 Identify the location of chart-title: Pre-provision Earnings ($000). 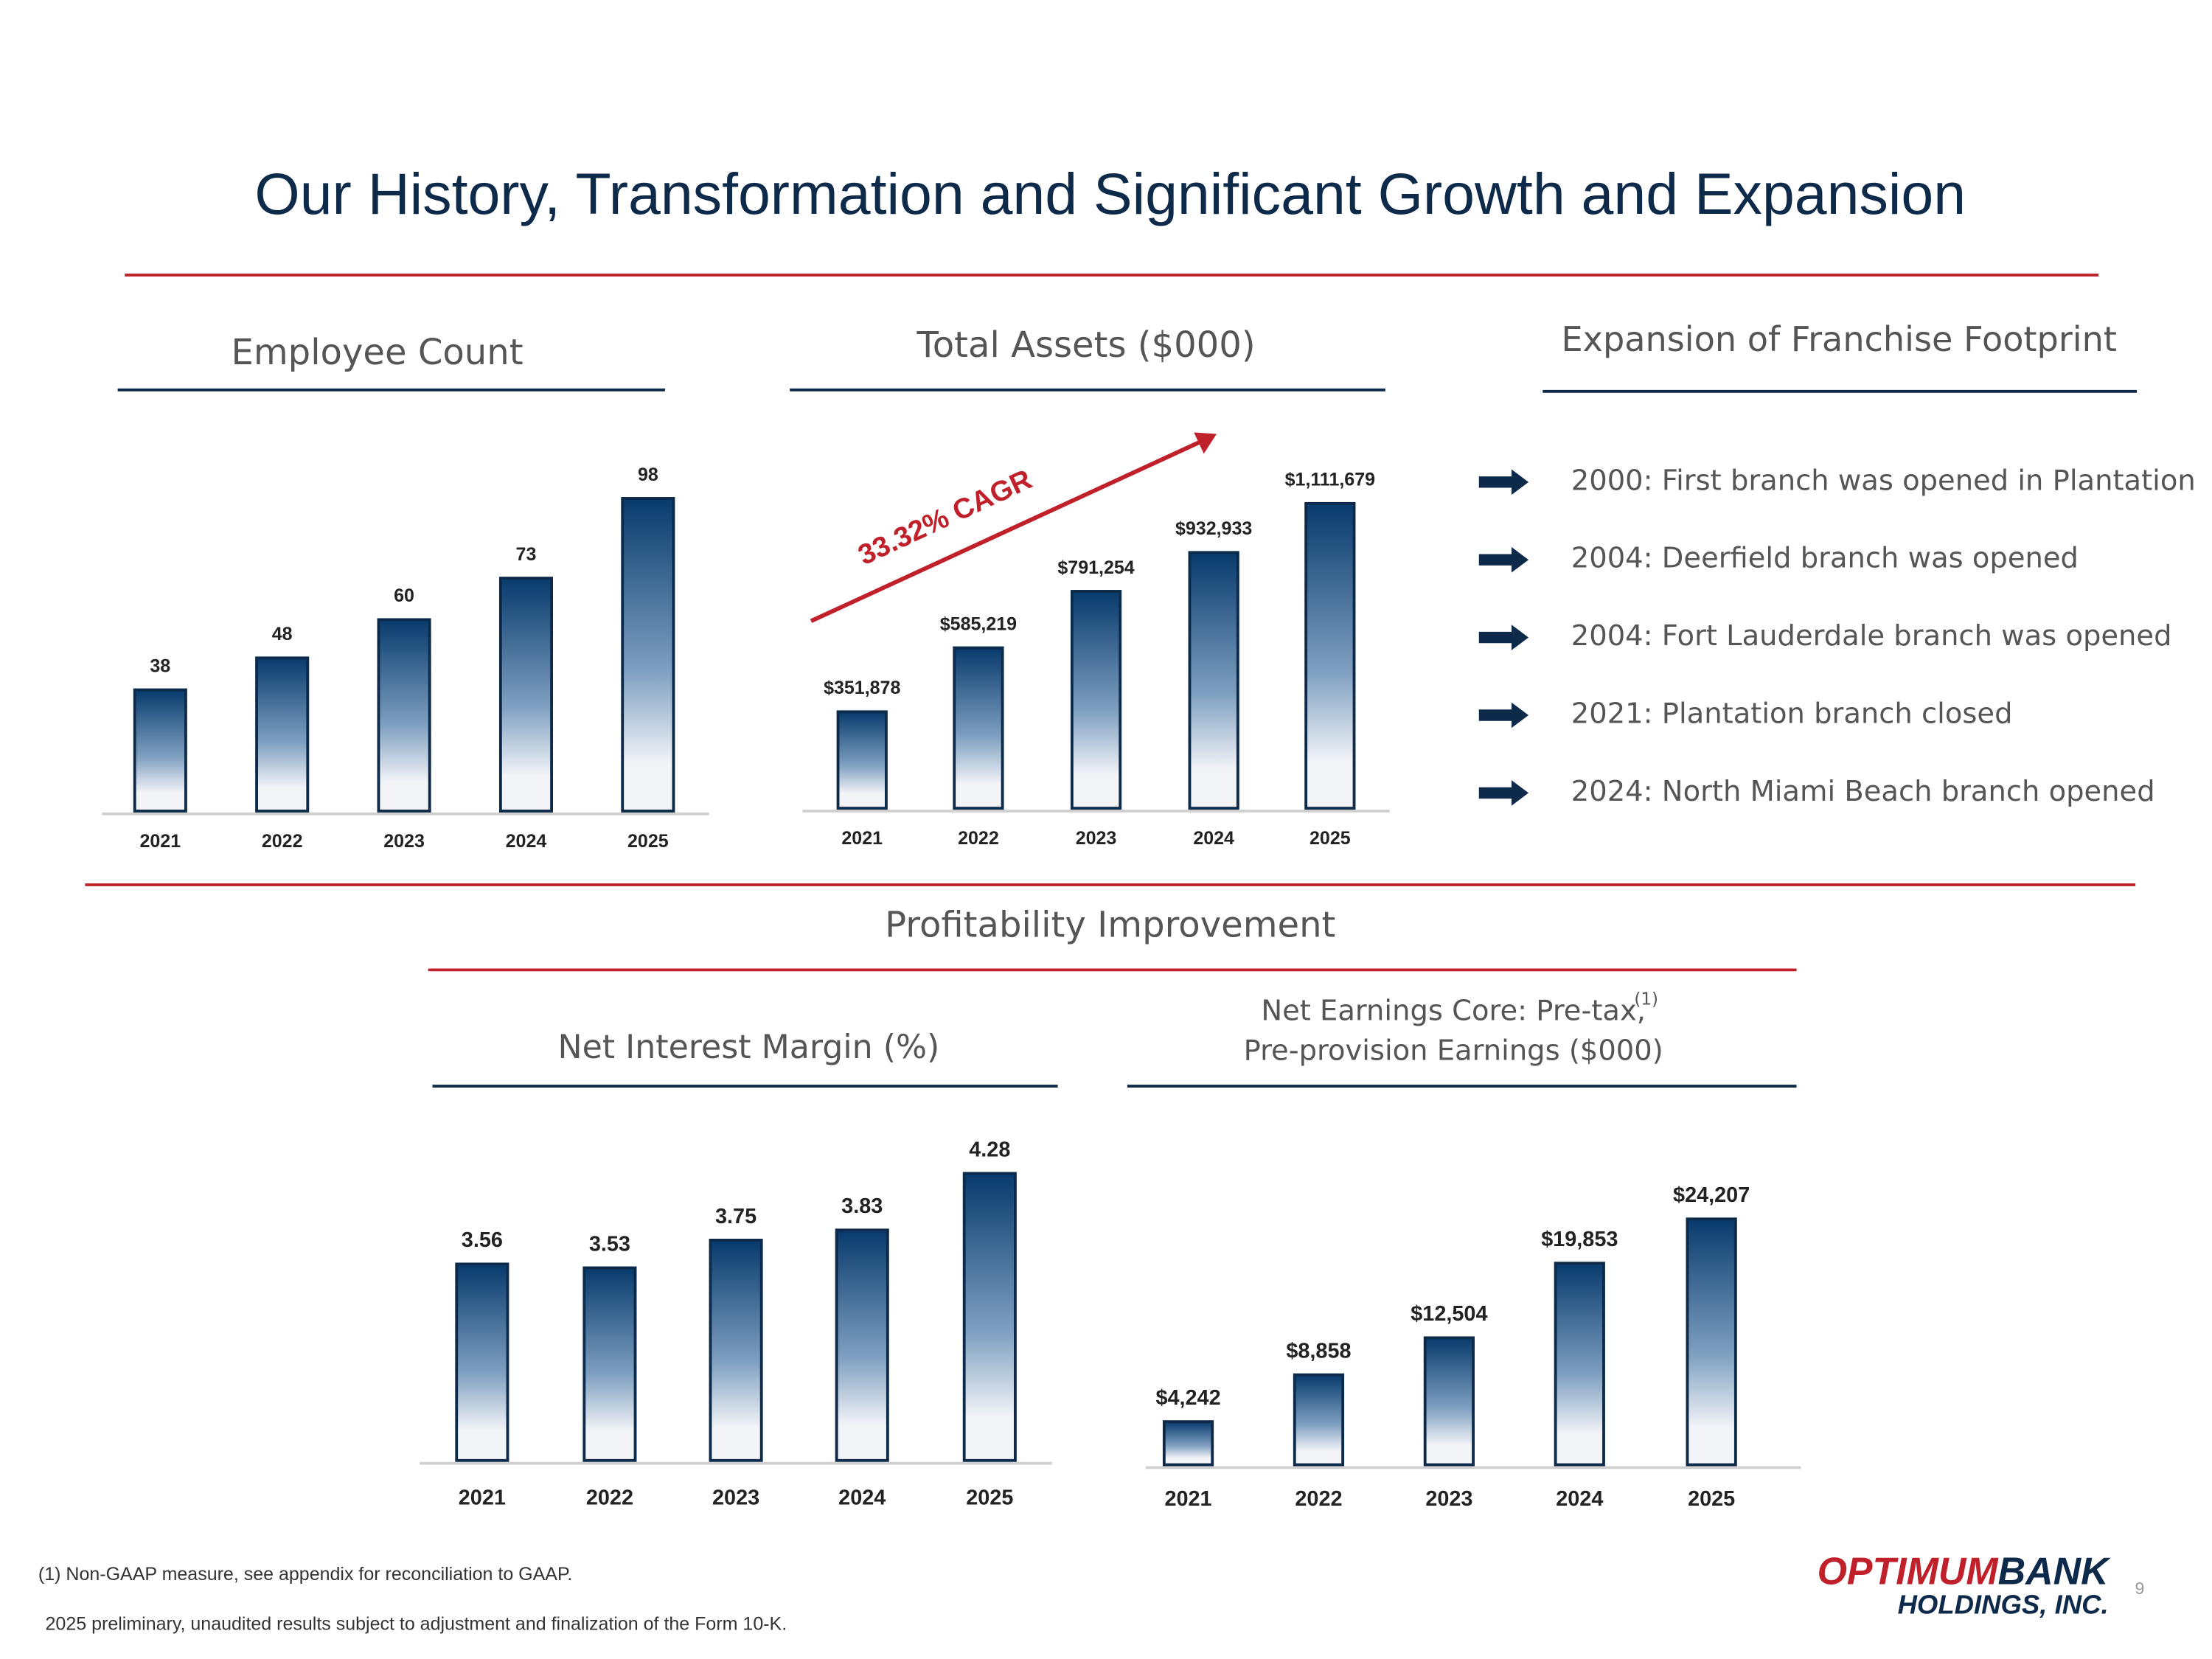
(1453, 1050).